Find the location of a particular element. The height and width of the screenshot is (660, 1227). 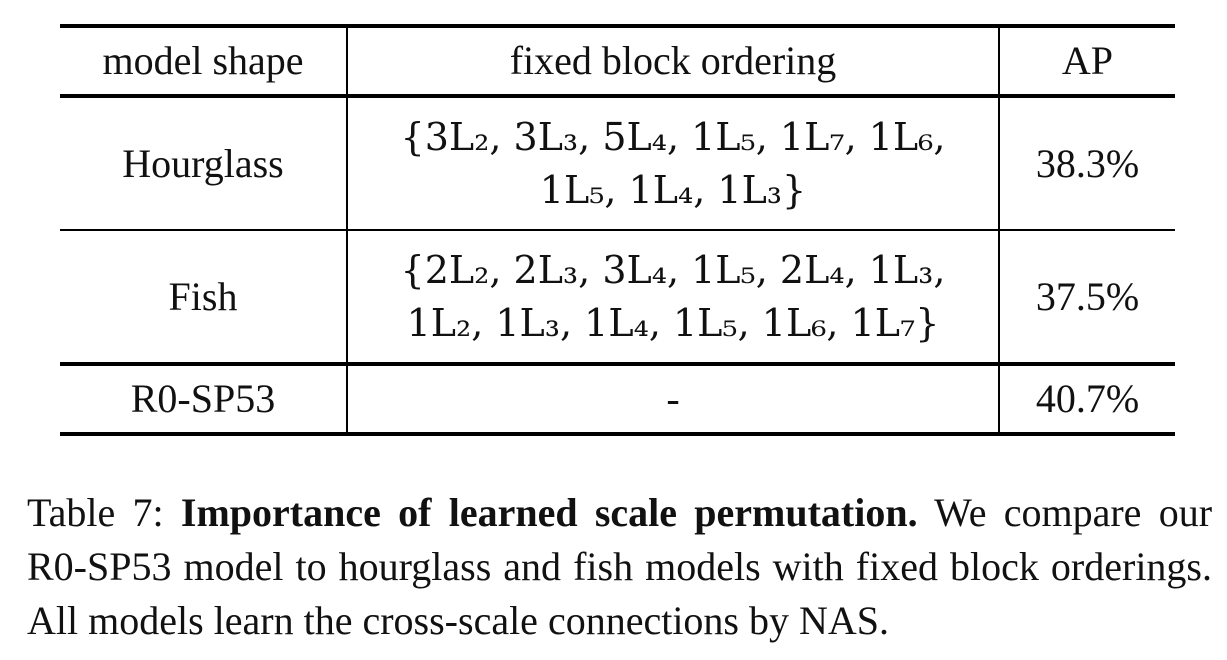

block-ordering-line: 1L₅, 1L₄, 1L₃} is located at coordinates (673, 189).